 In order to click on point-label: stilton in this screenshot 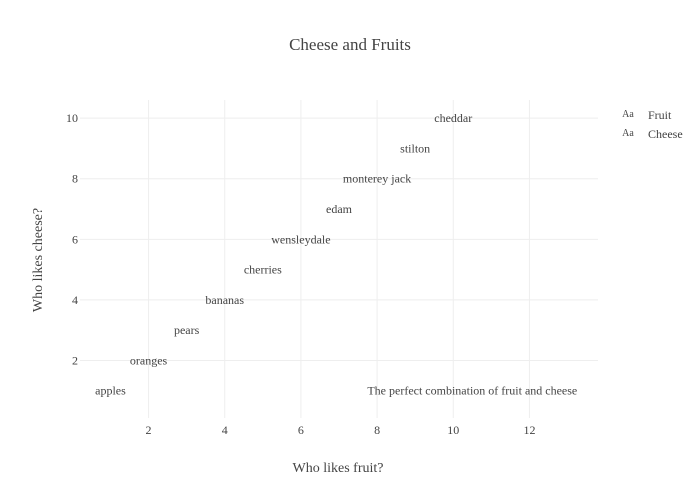, I will do `click(415, 148)`.